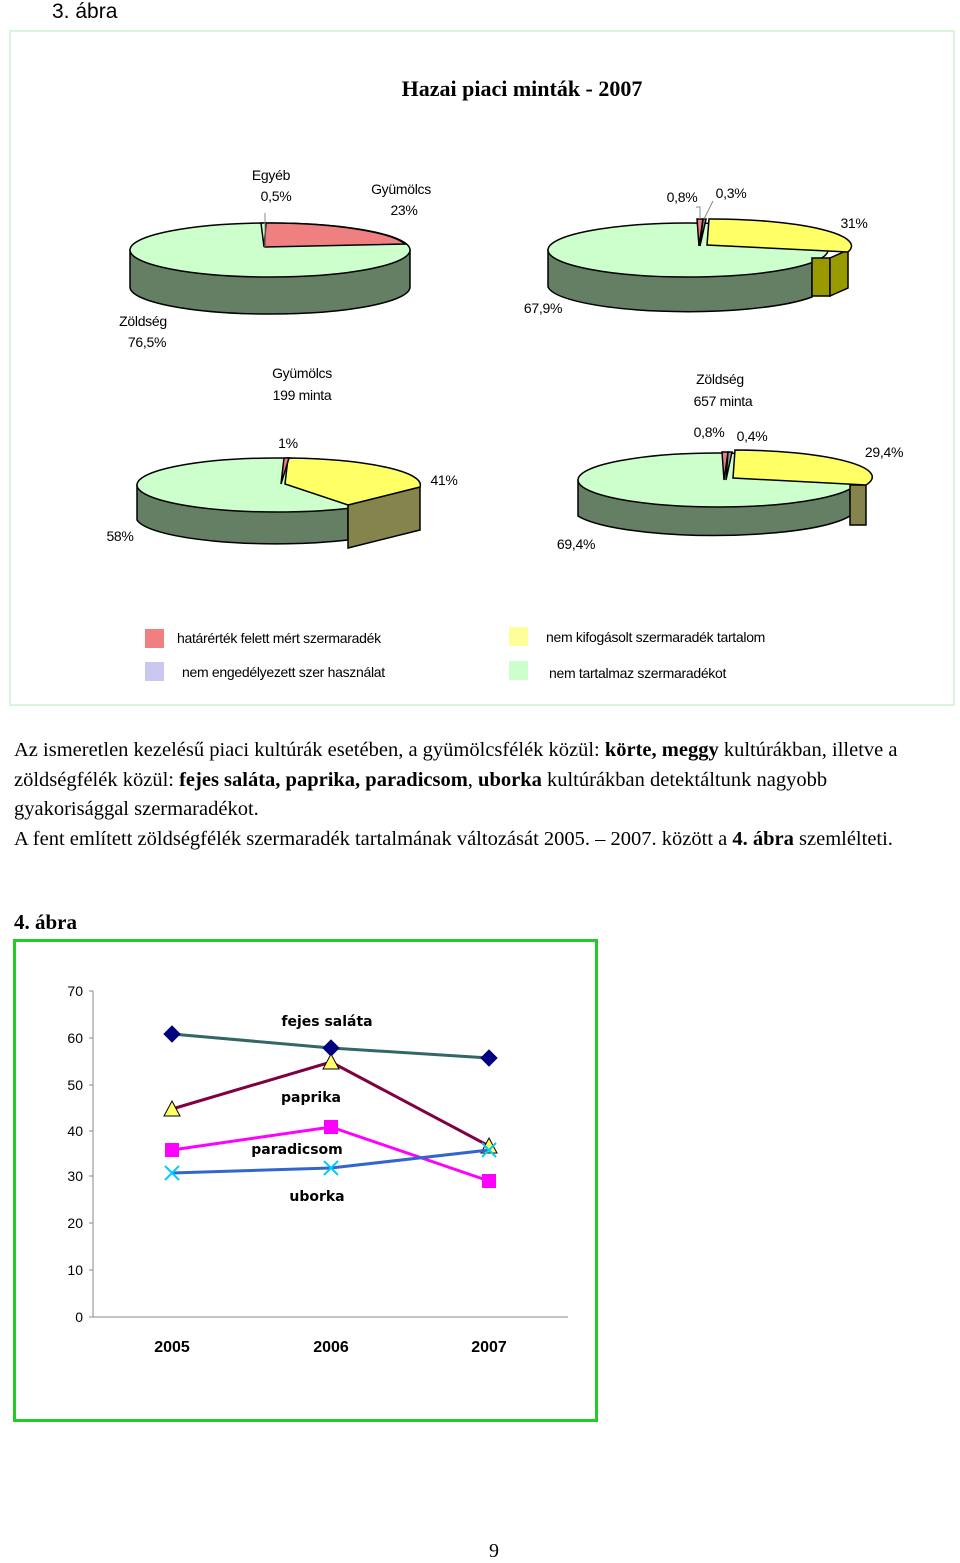 The width and height of the screenshot is (960, 1563). Describe the element at coordinates (763, 838) in the screenshot. I see `para-bold: 4. ábra` at that location.